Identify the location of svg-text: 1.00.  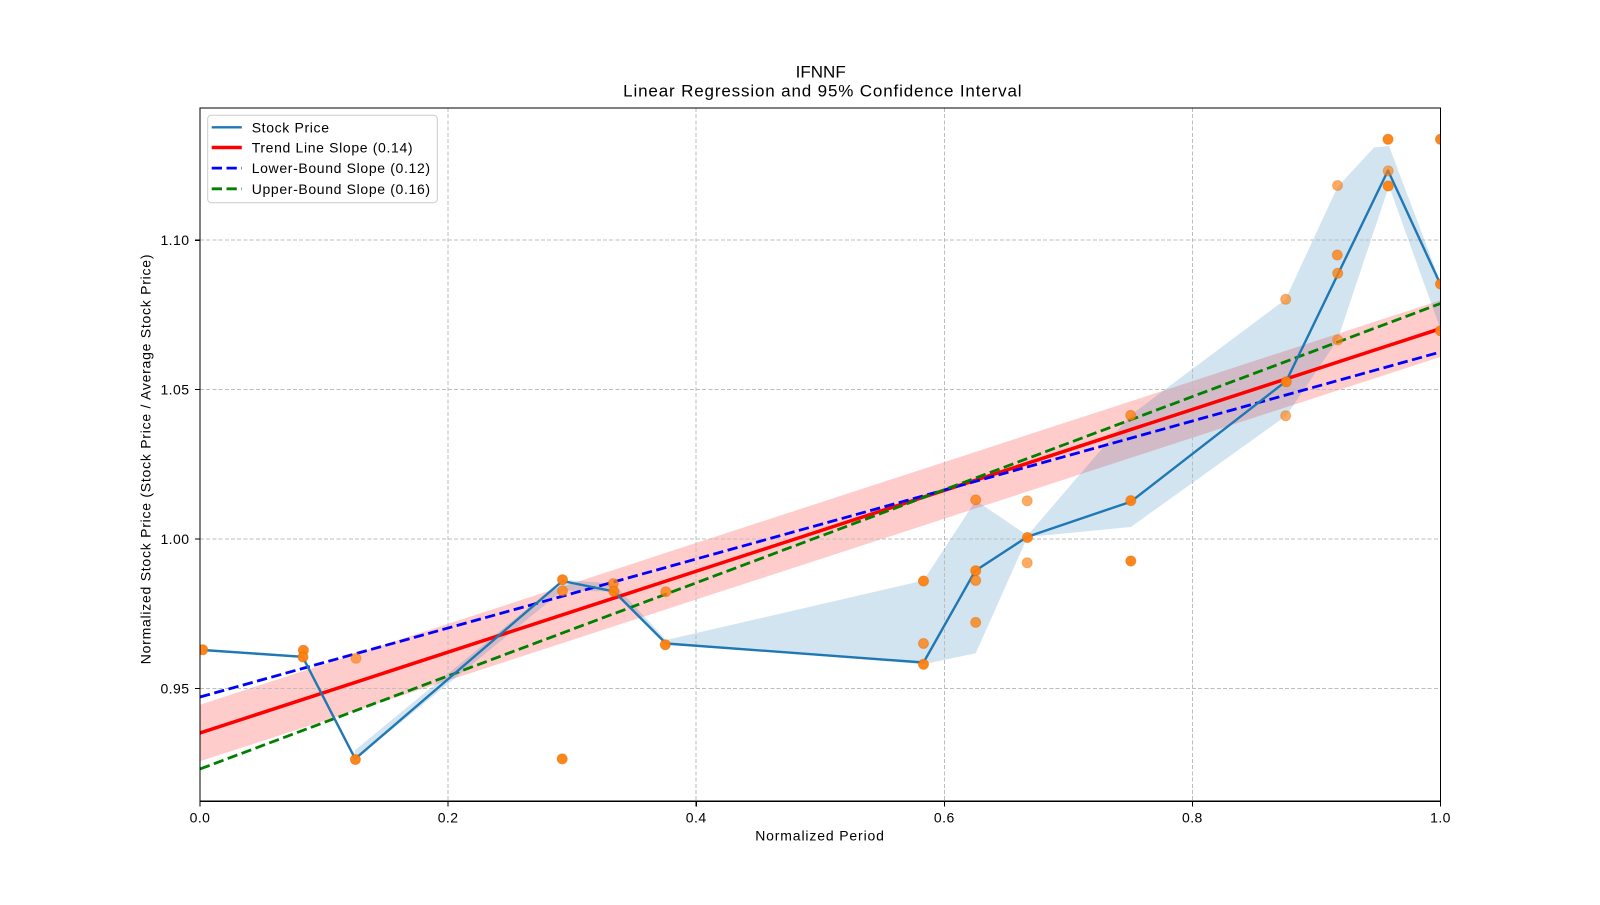
(174, 539).